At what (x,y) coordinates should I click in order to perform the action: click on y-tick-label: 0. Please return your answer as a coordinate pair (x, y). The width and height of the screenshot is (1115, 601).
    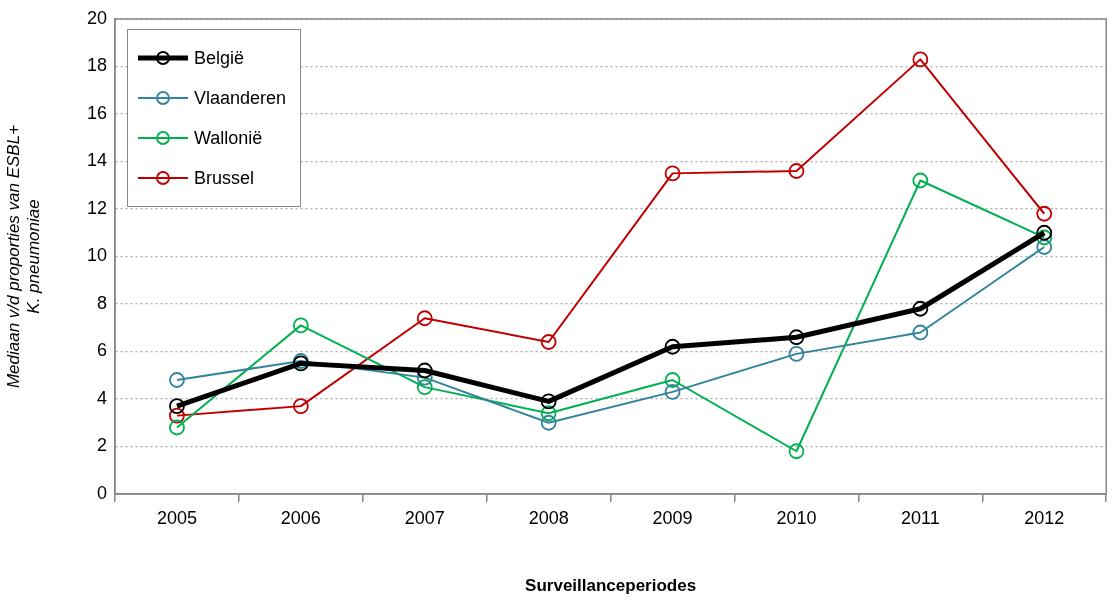
    Looking at the image, I should click on (101, 492).